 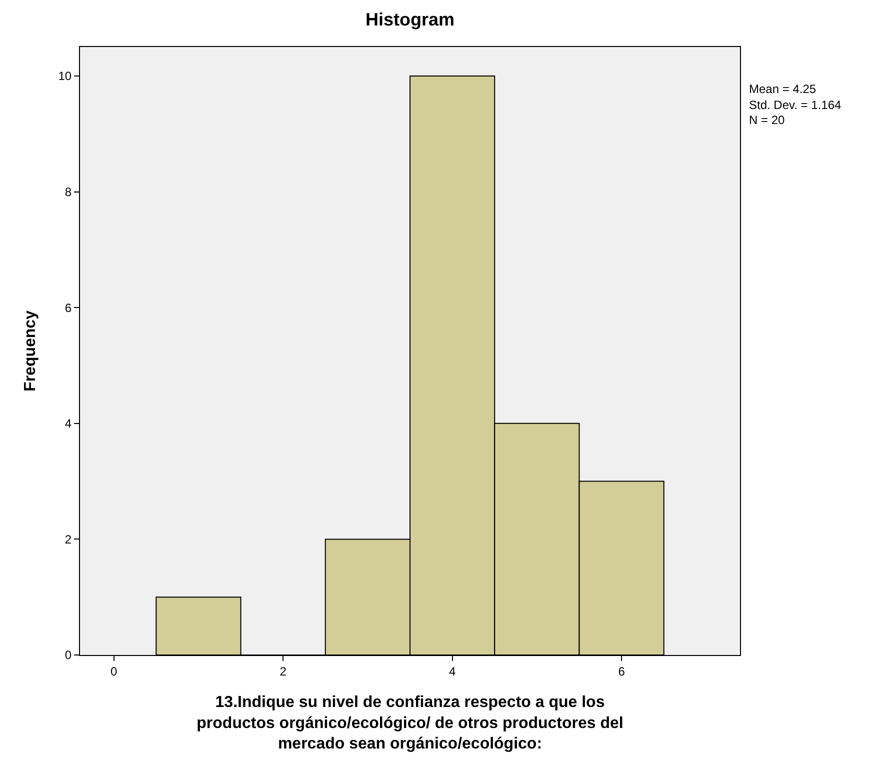 What do you see at coordinates (782, 89) in the screenshot?
I see `text: Mean = 4.25` at bounding box center [782, 89].